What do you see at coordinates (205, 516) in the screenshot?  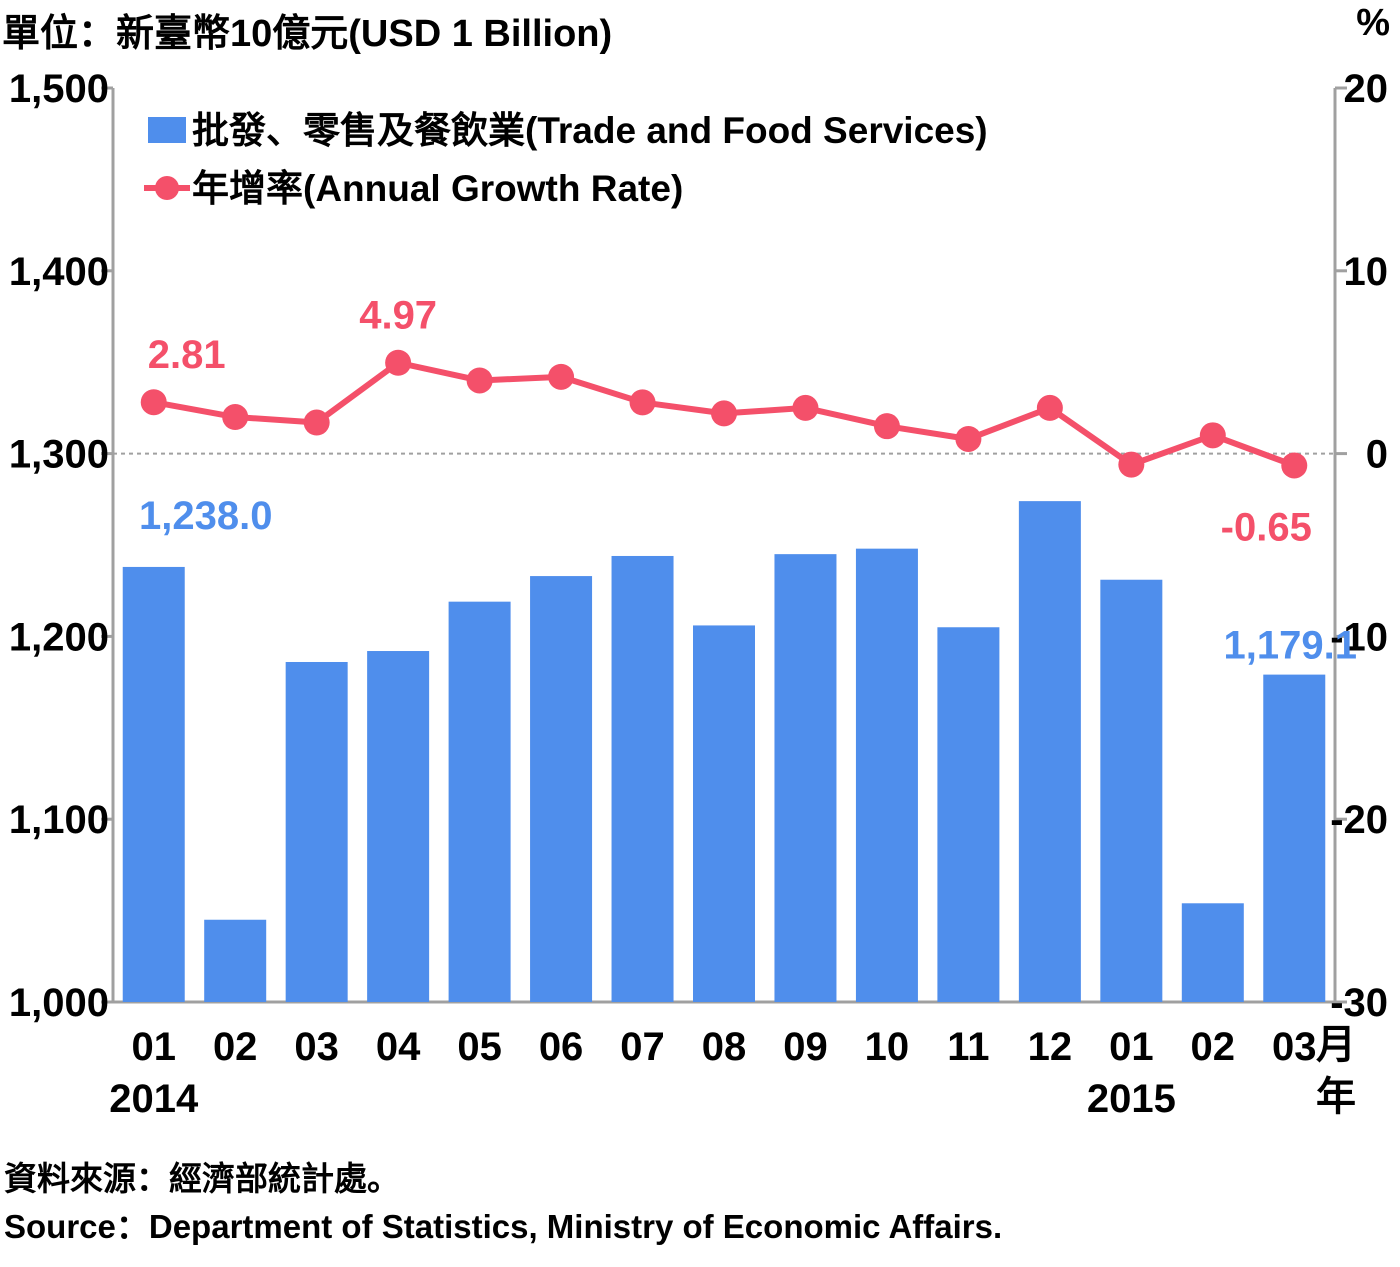 I see `bar-data-label: 1,238.0` at bounding box center [205, 516].